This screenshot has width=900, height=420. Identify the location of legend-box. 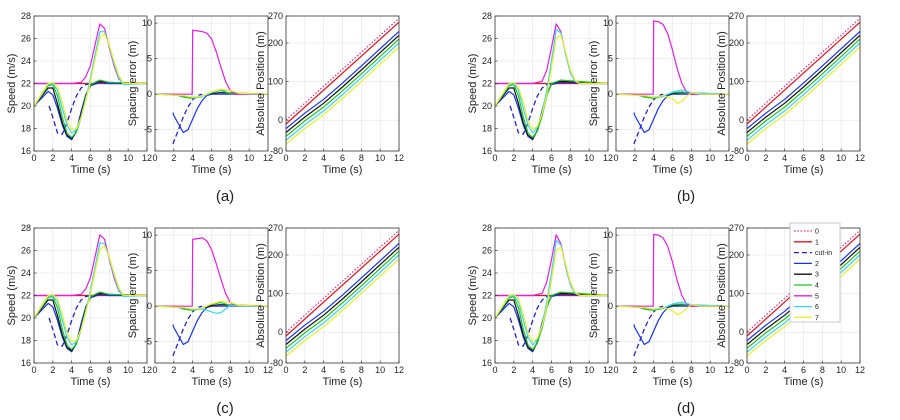
(815, 272).